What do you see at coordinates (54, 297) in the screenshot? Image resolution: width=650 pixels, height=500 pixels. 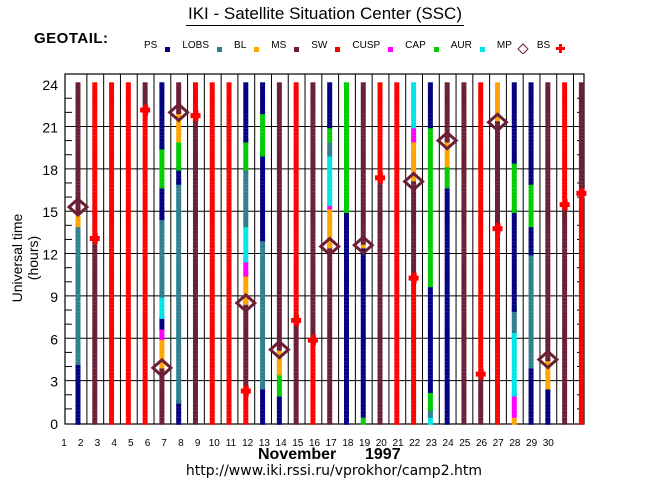 I see `y-tick-label: 9` at bounding box center [54, 297].